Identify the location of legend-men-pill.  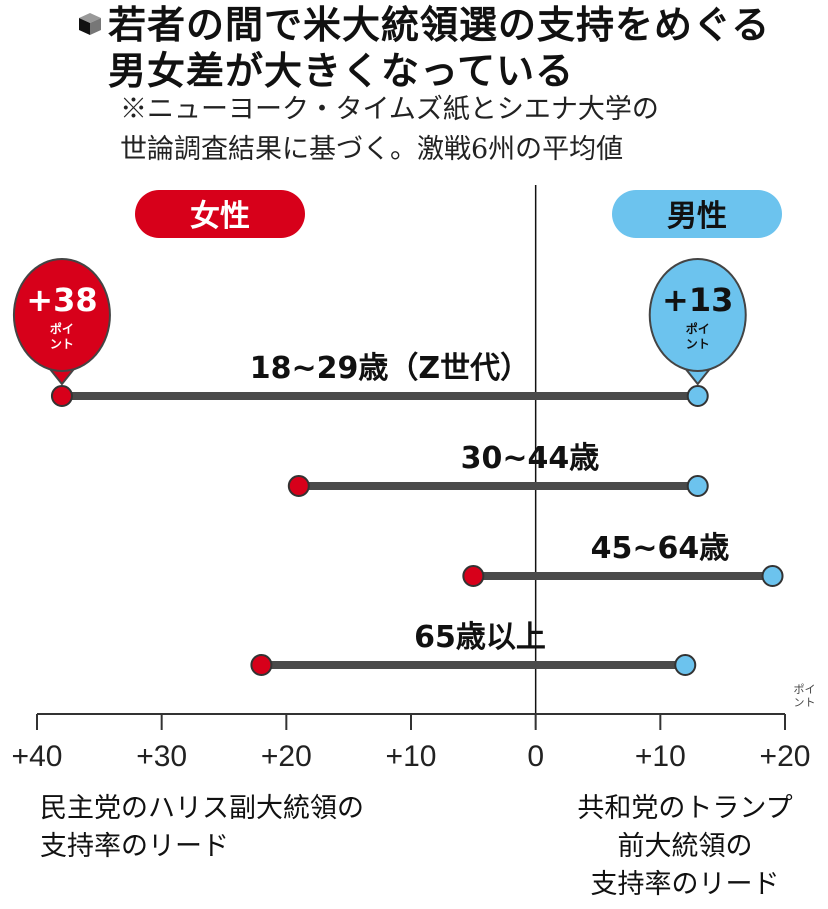
(697, 214).